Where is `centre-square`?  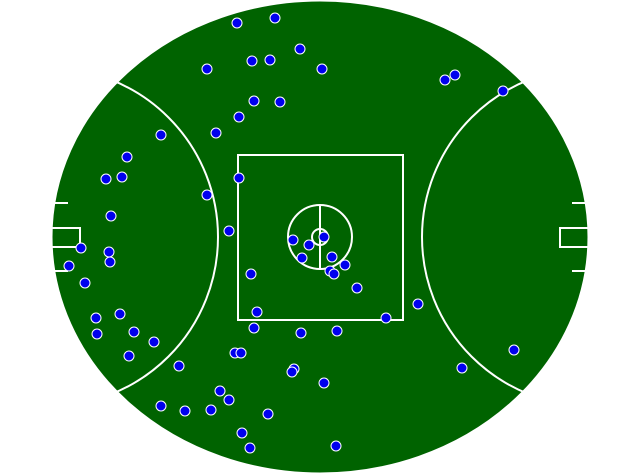
centre-square is located at coordinates (320, 237).